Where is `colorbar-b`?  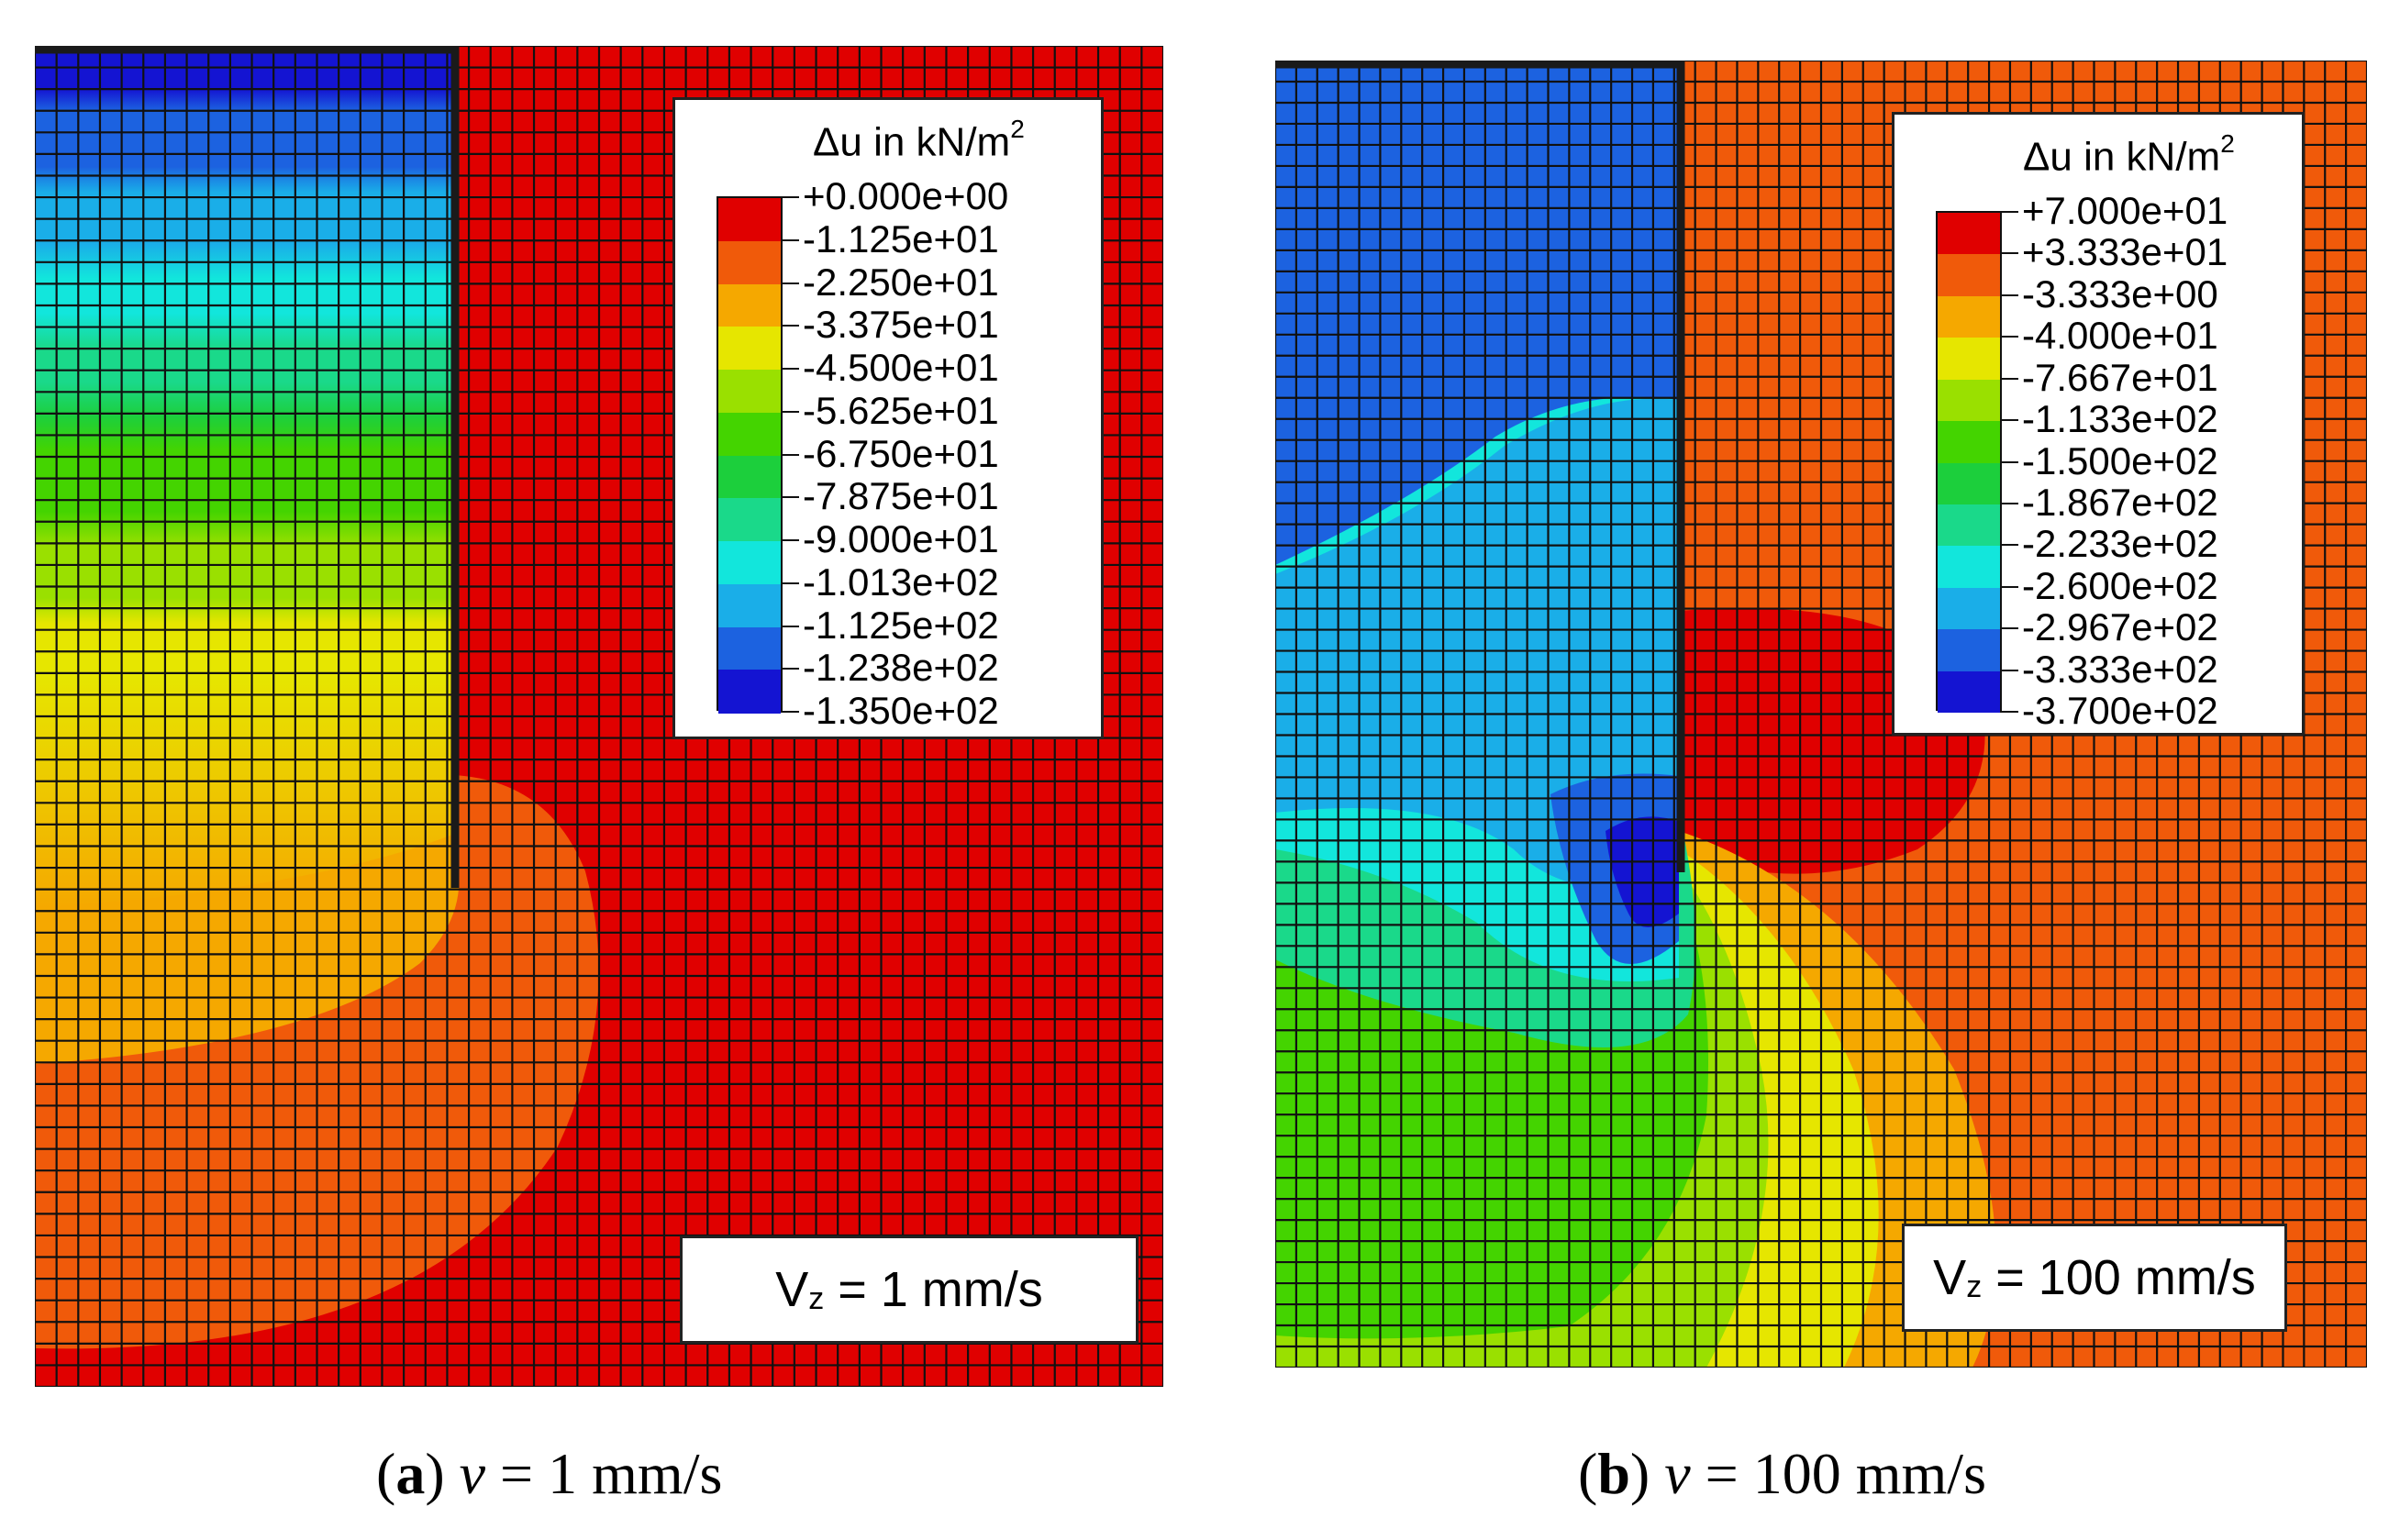
colorbar-b is located at coordinates (1969, 462).